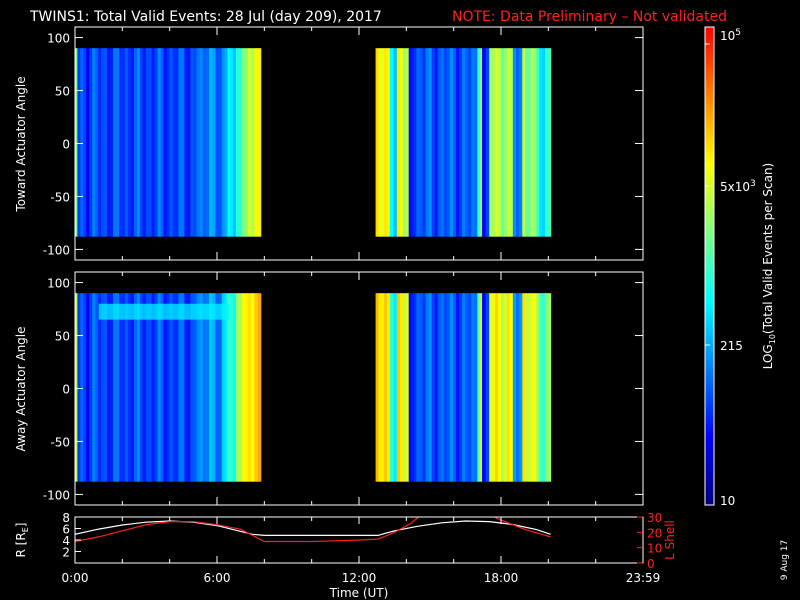  What do you see at coordinates (88, 387) in the screenshot?
I see `heatmap-cell-p2-b1-c3` at bounding box center [88, 387].